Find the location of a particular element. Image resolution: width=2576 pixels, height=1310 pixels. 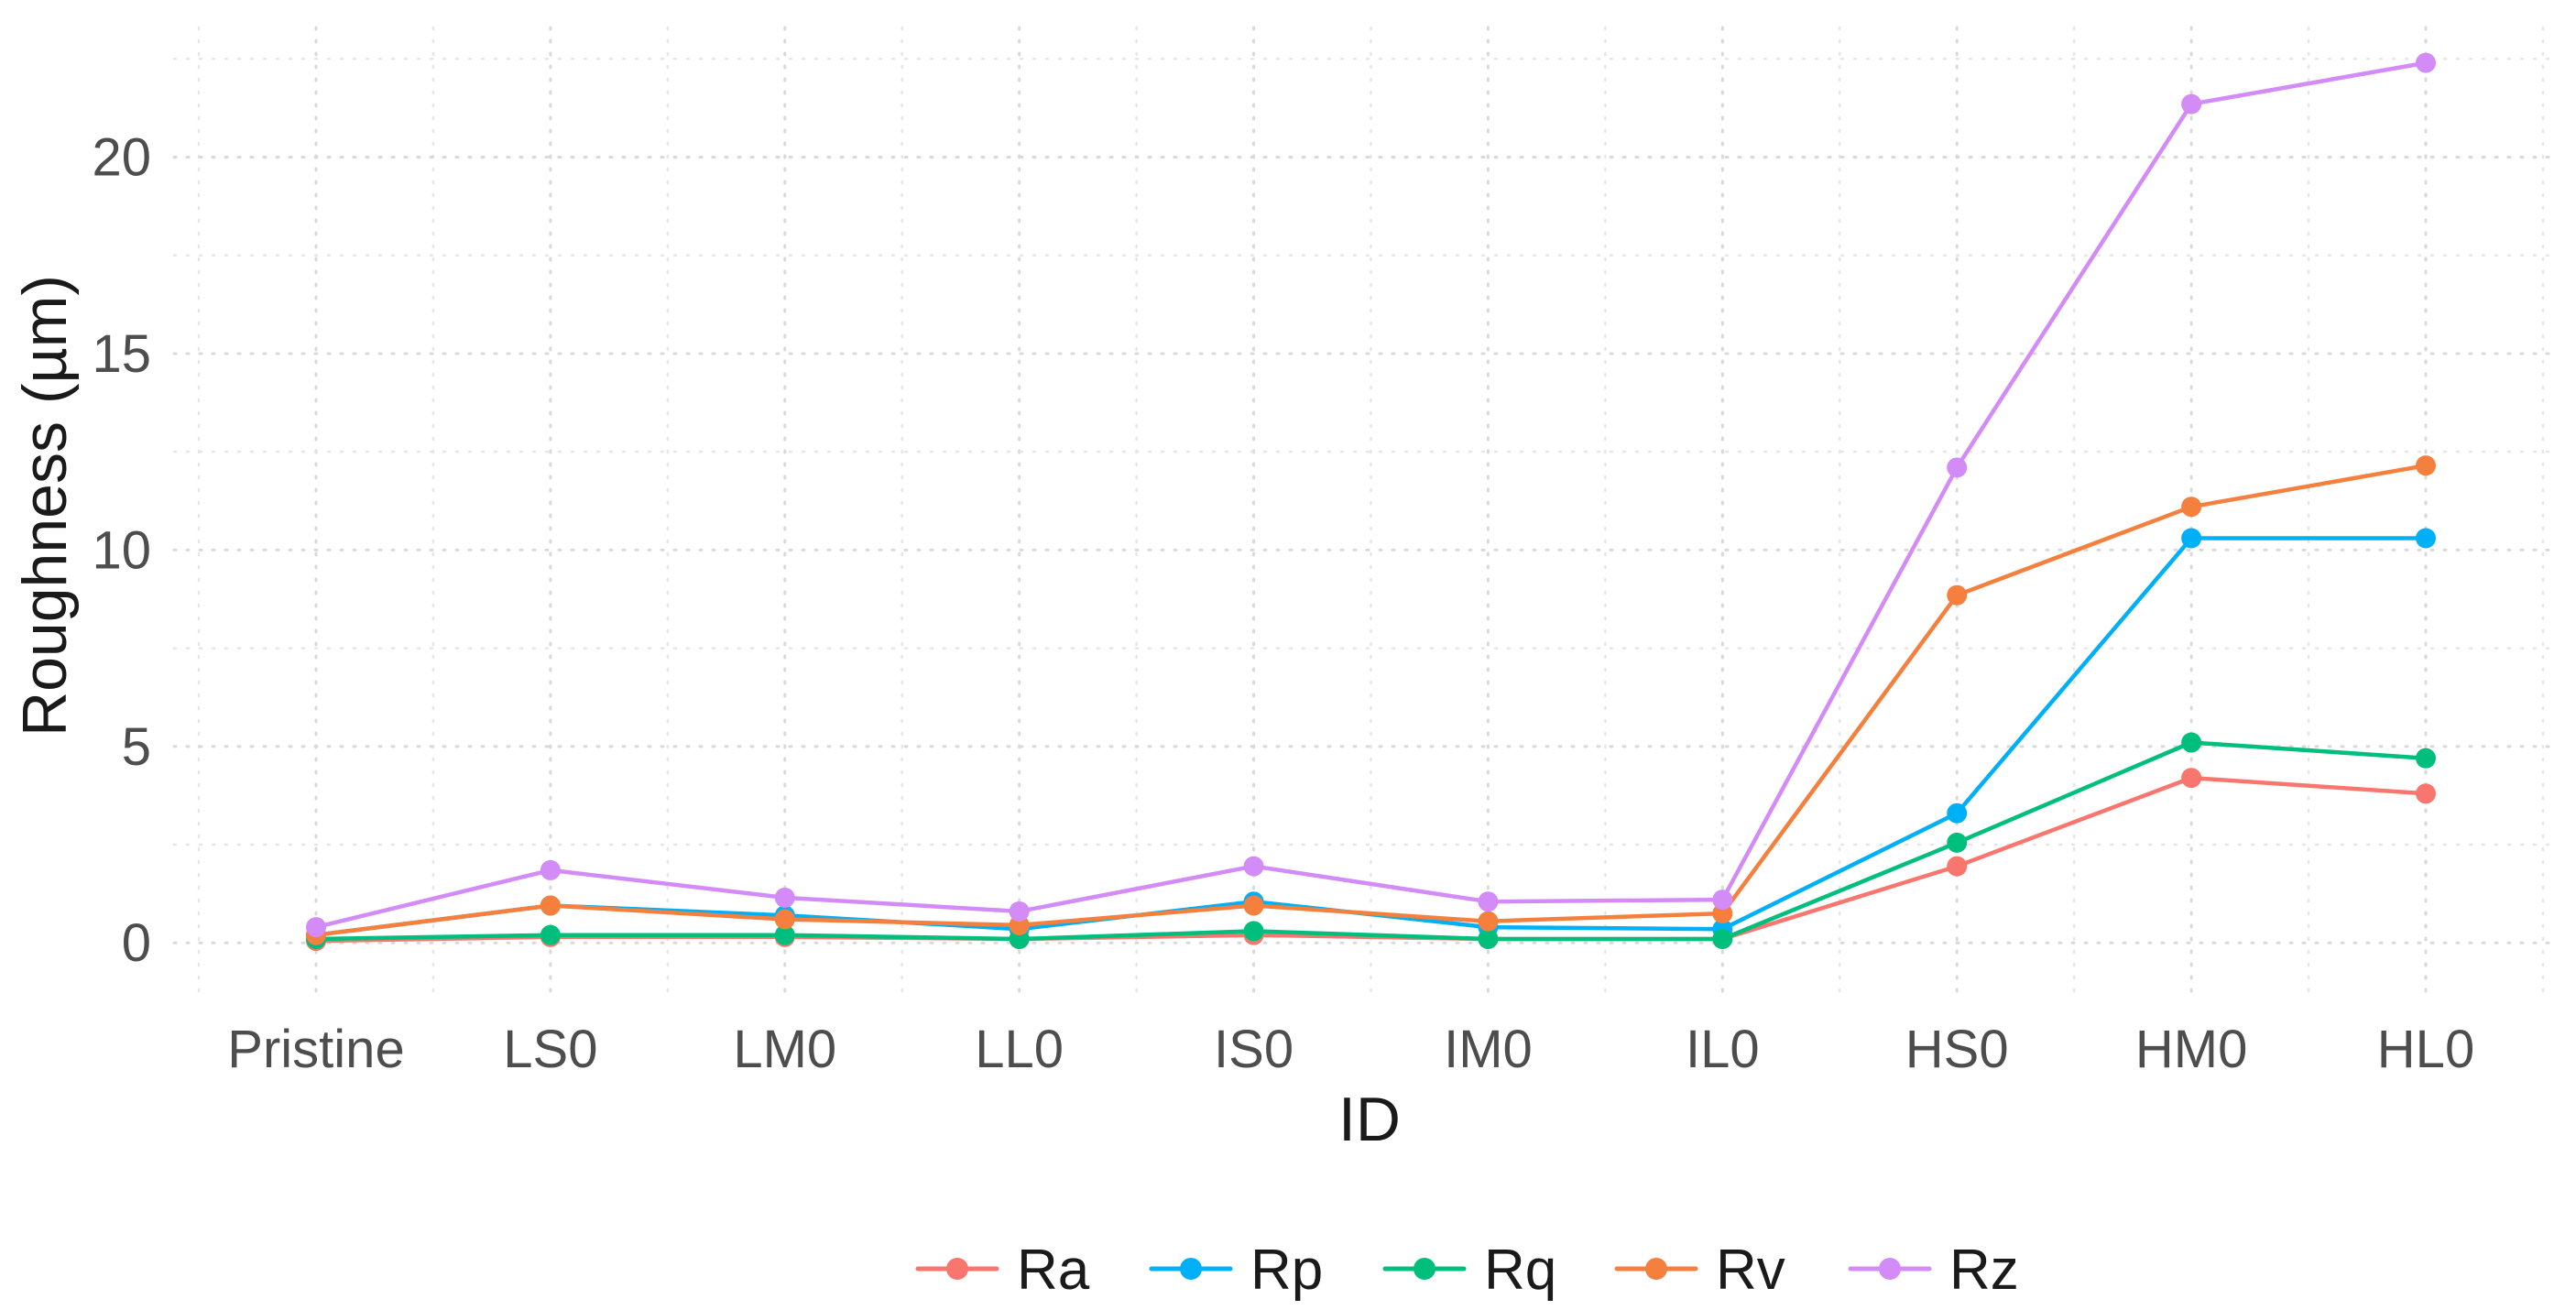

series-rq is located at coordinates (1371, 840).